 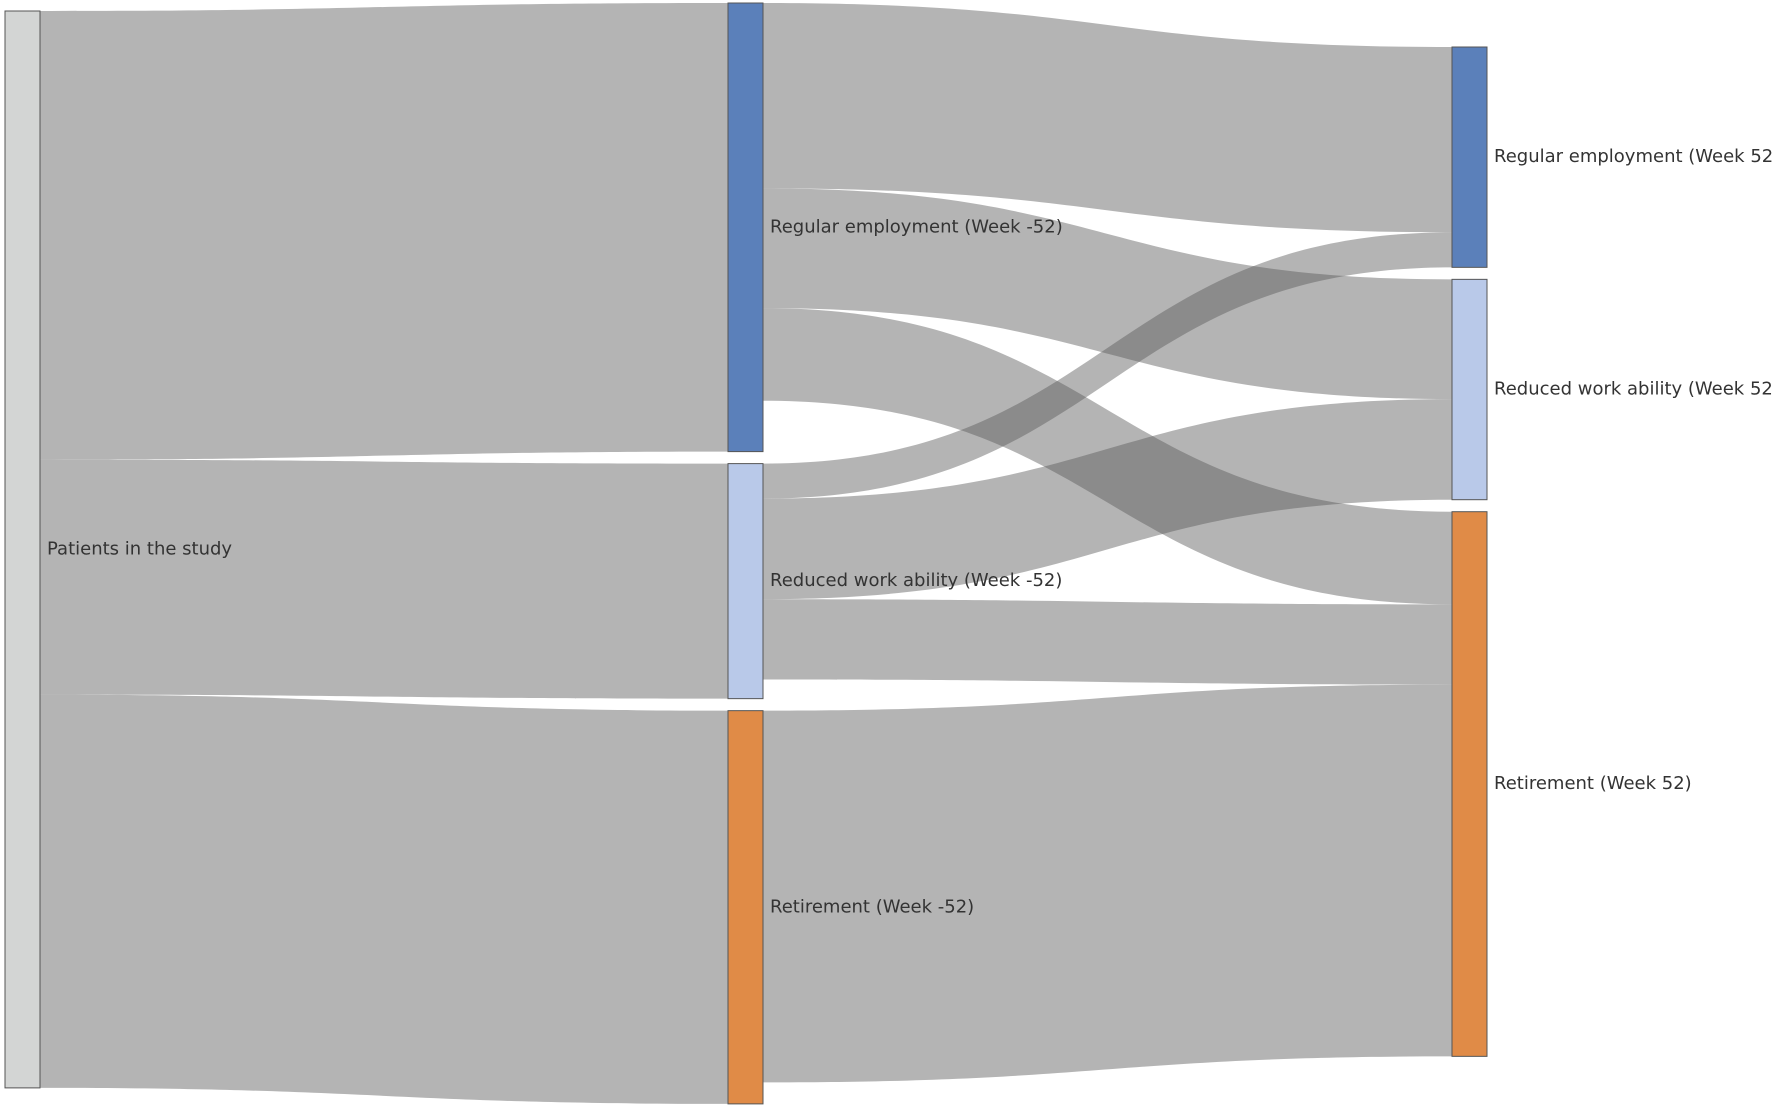 What do you see at coordinates (139, 548) in the screenshot?
I see `node-label: Patients in the study` at bounding box center [139, 548].